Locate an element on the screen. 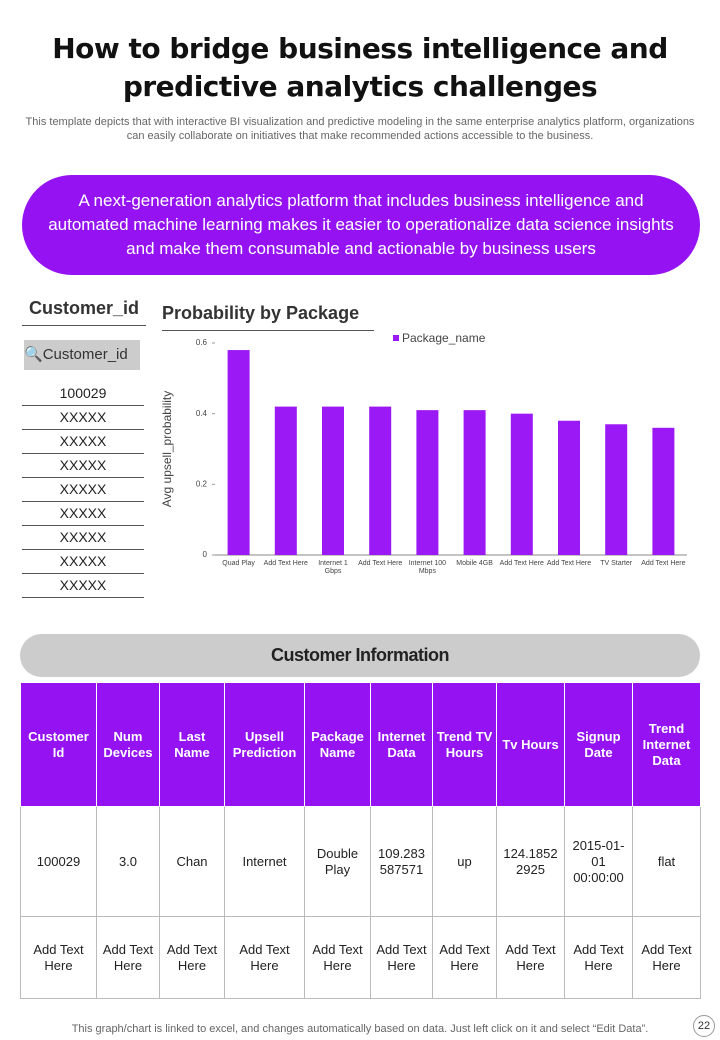  y-tick-label: 0.4 is located at coordinates (202, 413).